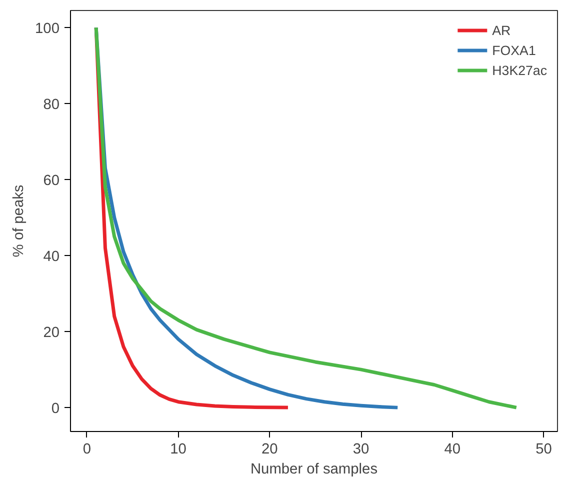 The width and height of the screenshot is (567, 486). Describe the element at coordinates (544, 450) in the screenshot. I see `x-tick-label: 50` at that location.